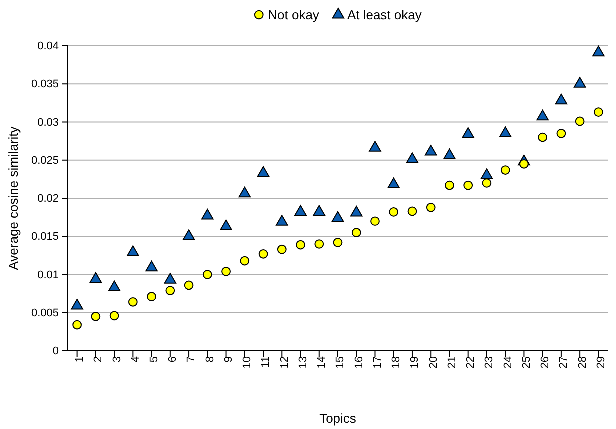 Image resolution: width=616 pixels, height=429 pixels. I want to click on x-tick-label: 5, so click(154, 359).